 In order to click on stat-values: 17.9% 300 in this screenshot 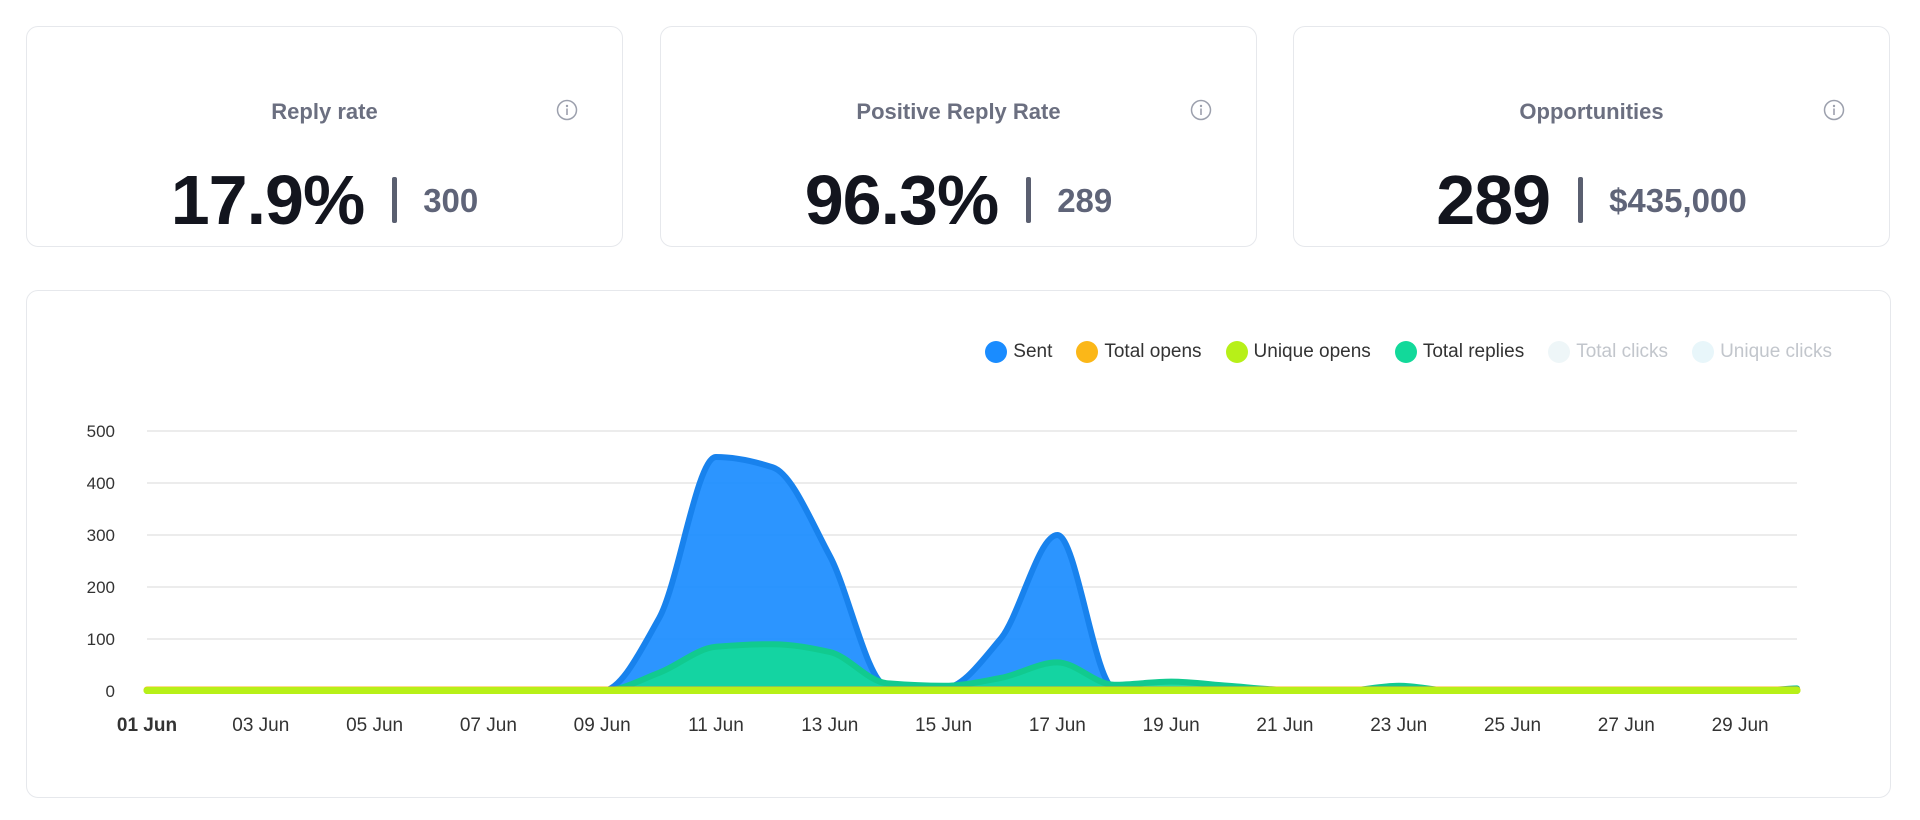, I will do `click(324, 200)`.